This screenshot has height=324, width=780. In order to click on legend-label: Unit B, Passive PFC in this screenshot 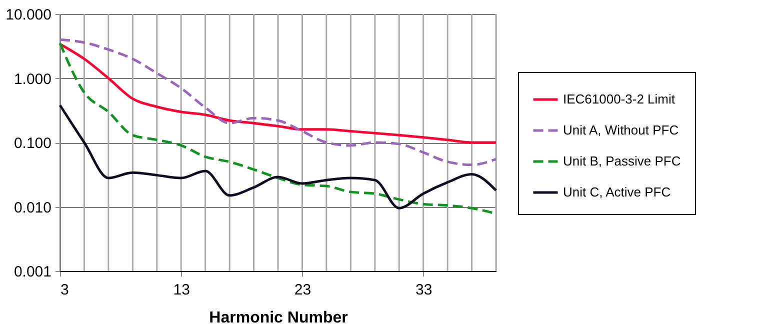, I will do `click(622, 161)`.